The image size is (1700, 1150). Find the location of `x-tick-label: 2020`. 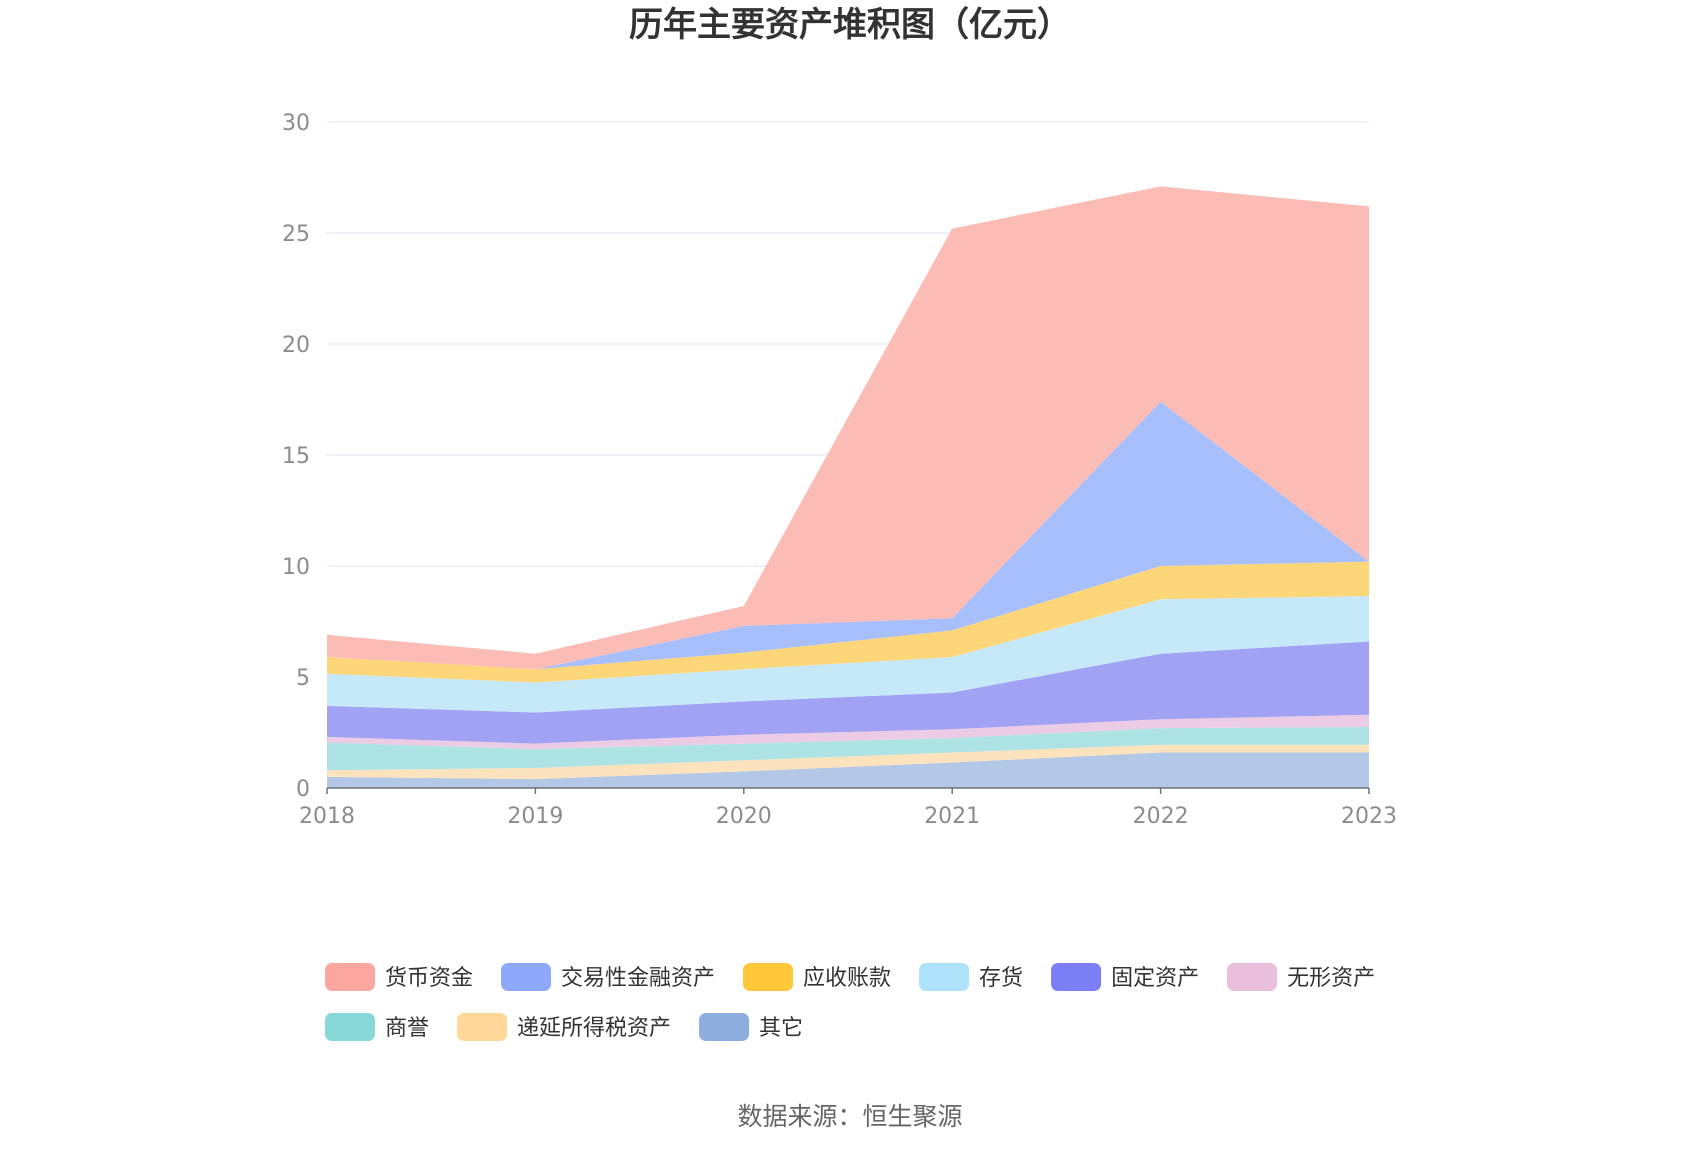

x-tick-label: 2020 is located at coordinates (744, 816).